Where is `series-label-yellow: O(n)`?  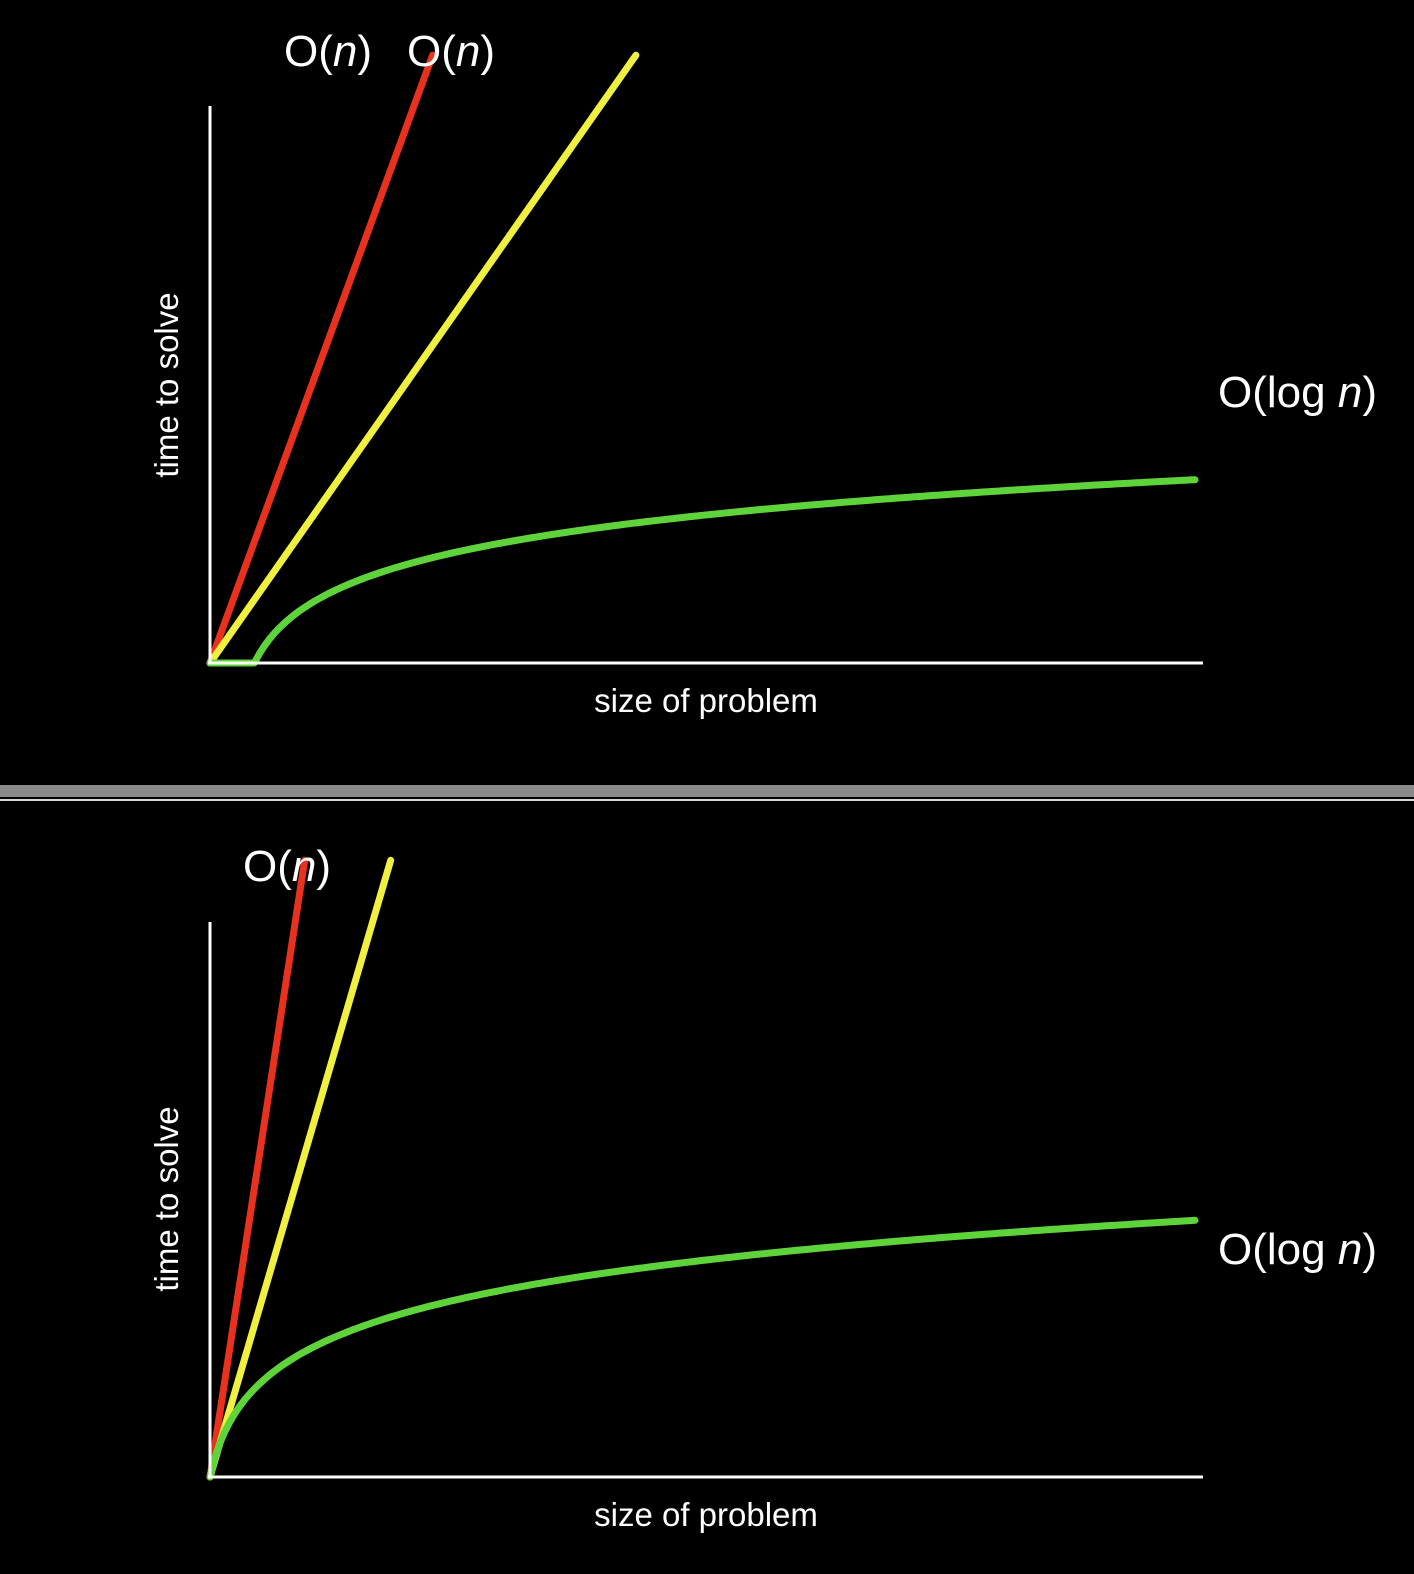 series-label-yellow: O(n) is located at coordinates (451, 51).